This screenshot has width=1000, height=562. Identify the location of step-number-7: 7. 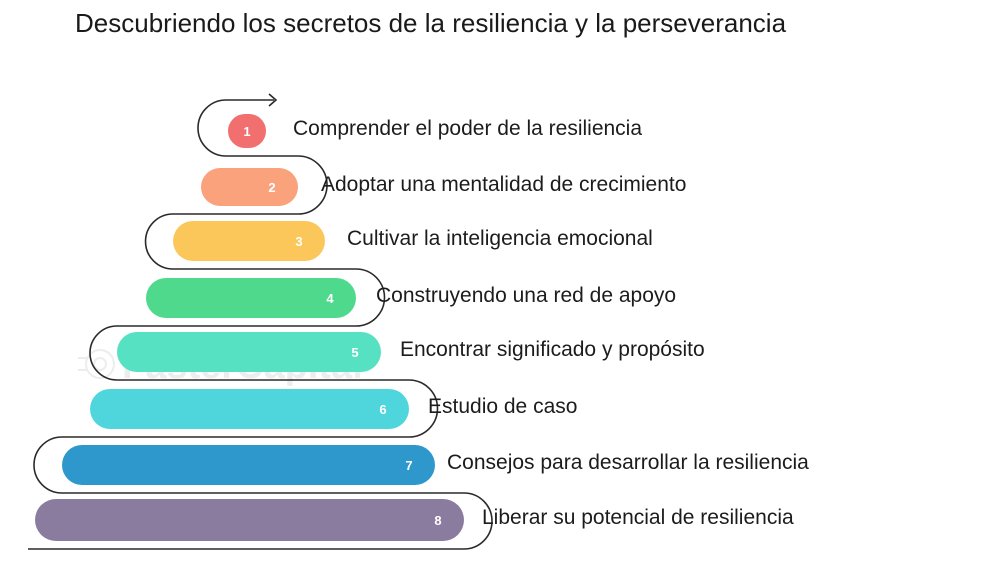
(408, 465).